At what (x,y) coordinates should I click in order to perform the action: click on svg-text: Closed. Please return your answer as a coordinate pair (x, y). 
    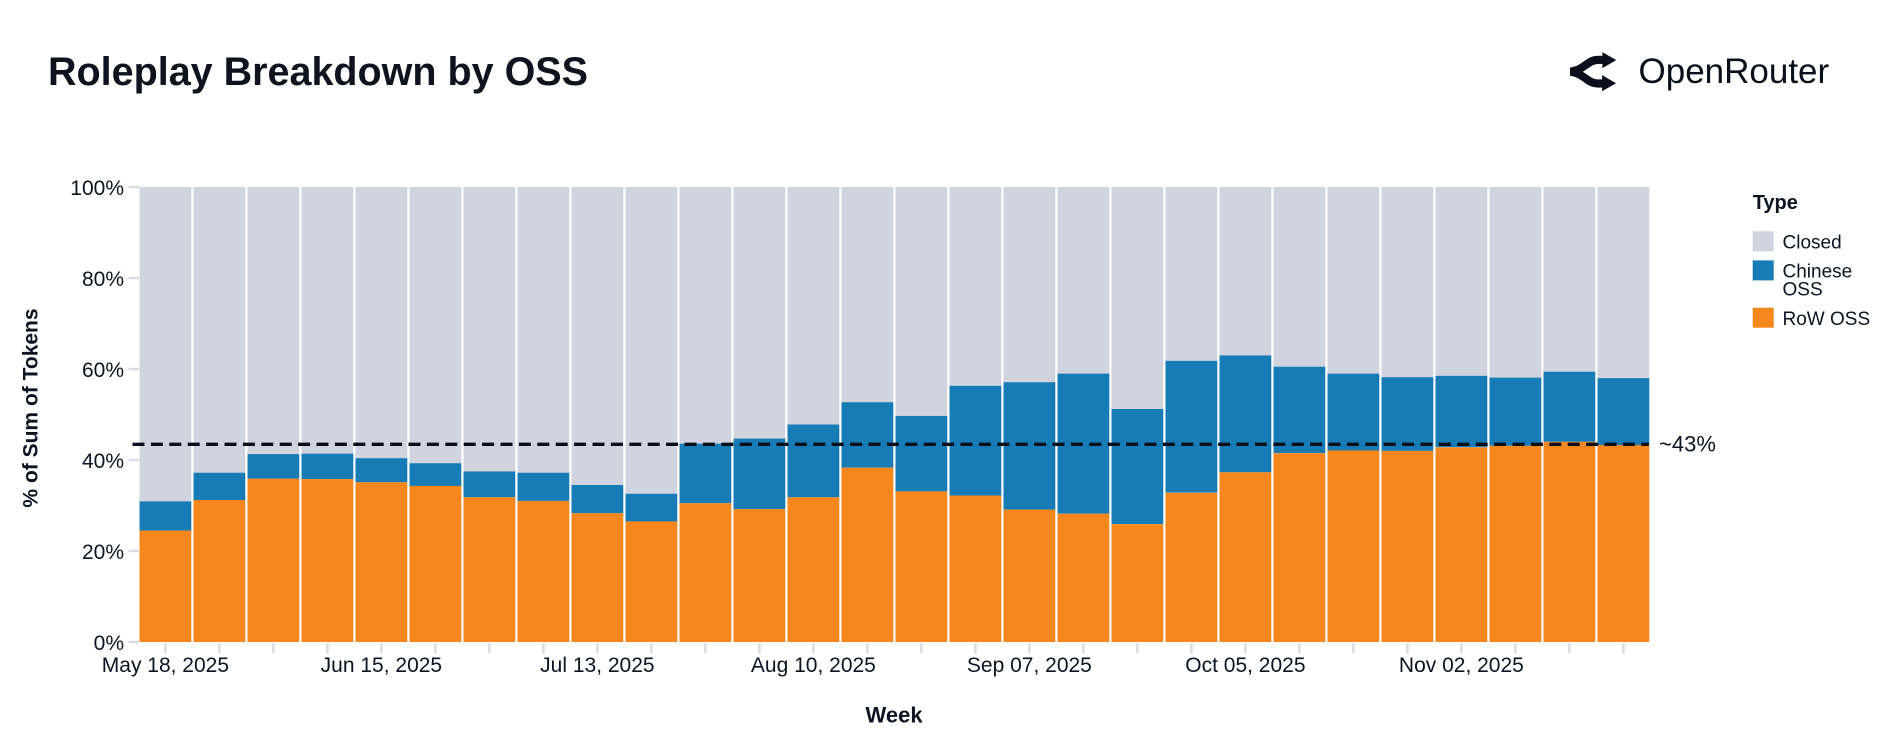
    Looking at the image, I should click on (1812, 242).